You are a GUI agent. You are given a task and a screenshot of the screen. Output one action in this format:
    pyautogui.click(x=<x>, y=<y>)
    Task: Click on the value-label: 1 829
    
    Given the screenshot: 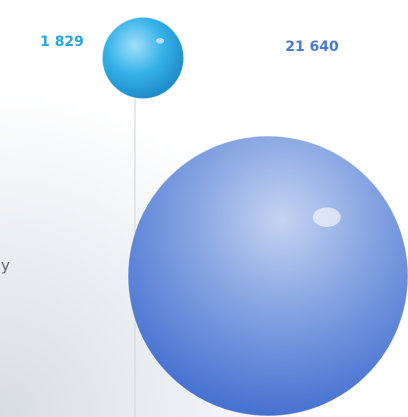 What is the action you would take?
    pyautogui.click(x=62, y=42)
    